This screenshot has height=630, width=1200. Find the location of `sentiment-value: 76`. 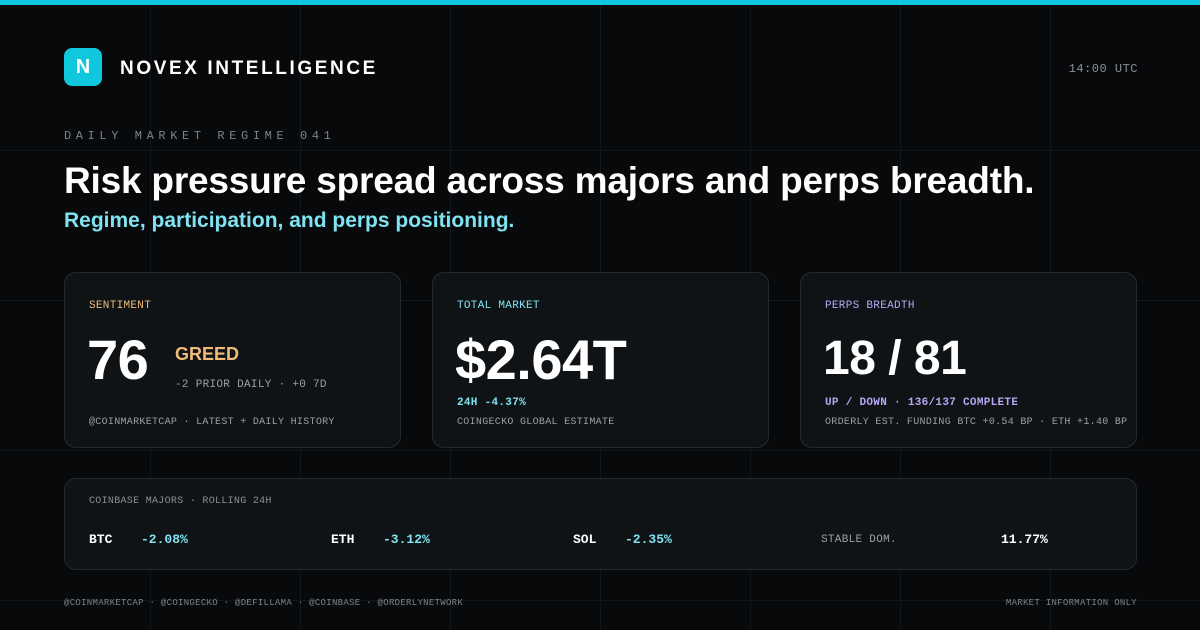

sentiment-value: 76 is located at coordinates (118, 359).